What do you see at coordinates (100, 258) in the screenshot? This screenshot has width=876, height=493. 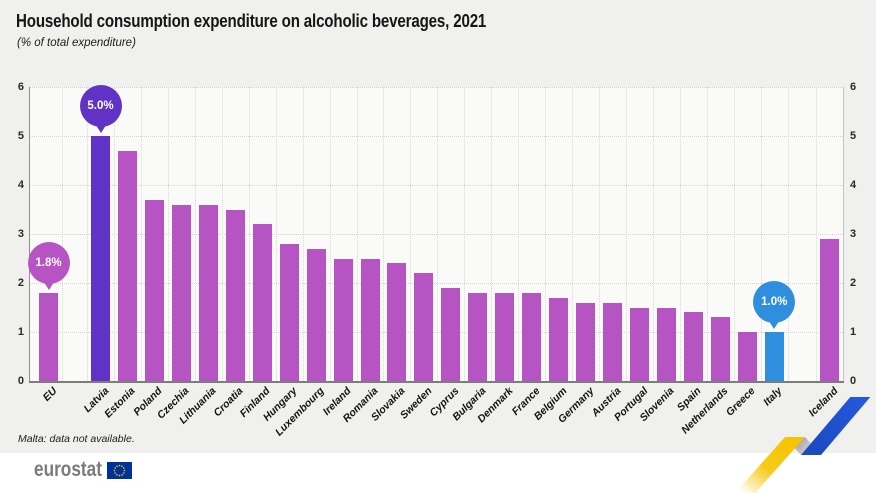 I see `bar-latvia` at bounding box center [100, 258].